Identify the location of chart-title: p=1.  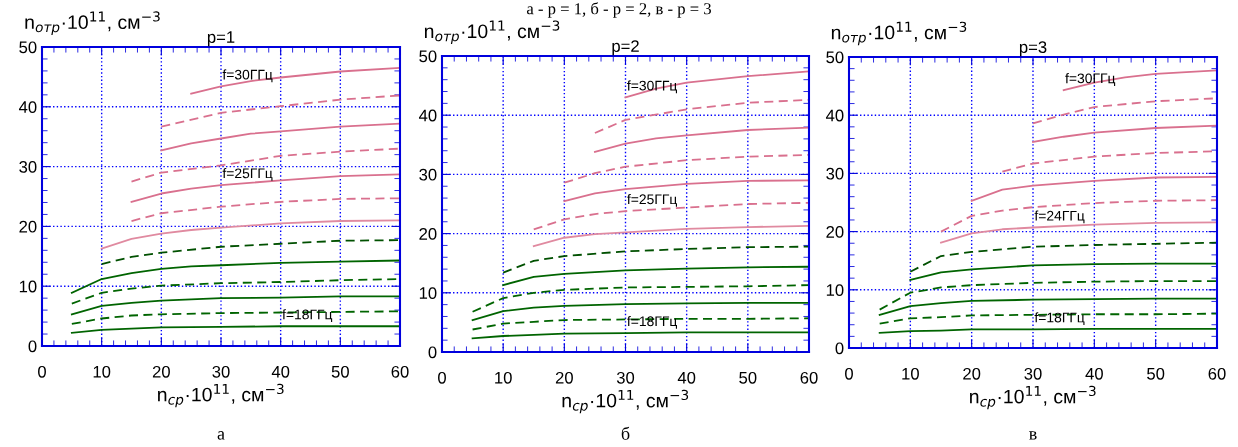
(221, 39).